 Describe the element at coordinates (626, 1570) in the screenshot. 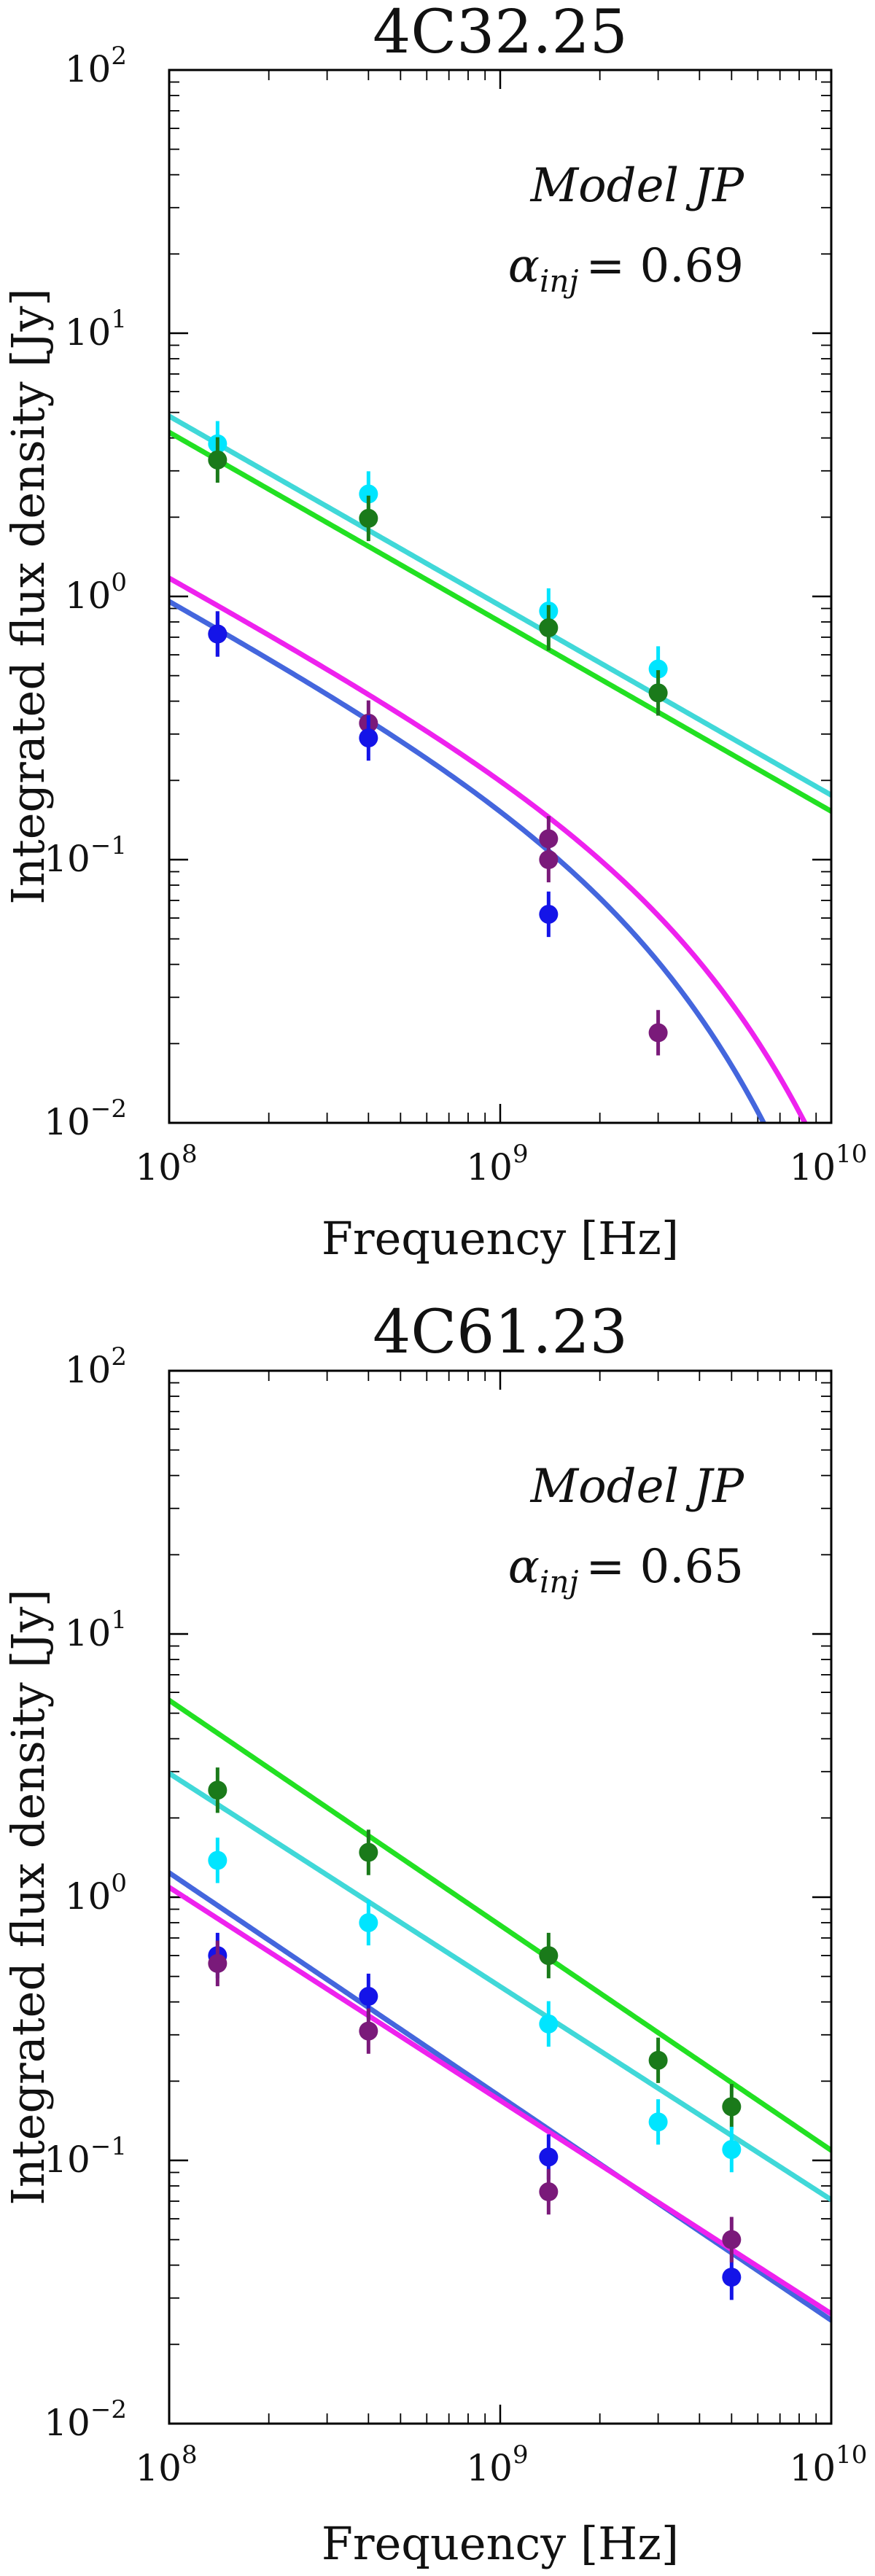

I see `annotation-alpha: αinj = 0.65` at that location.